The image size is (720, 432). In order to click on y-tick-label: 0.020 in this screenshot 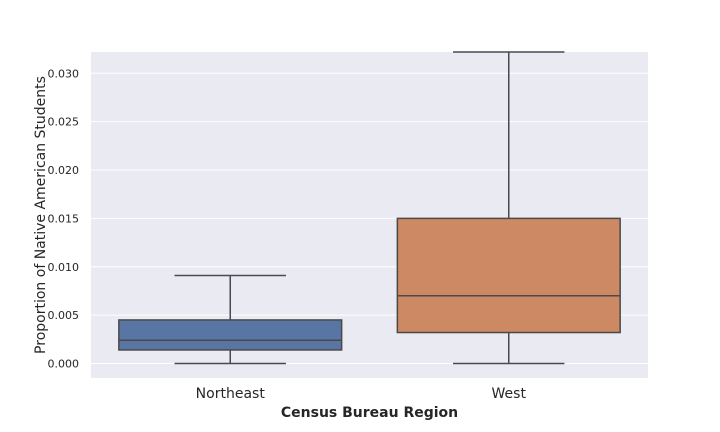, I will do `click(64, 170)`.